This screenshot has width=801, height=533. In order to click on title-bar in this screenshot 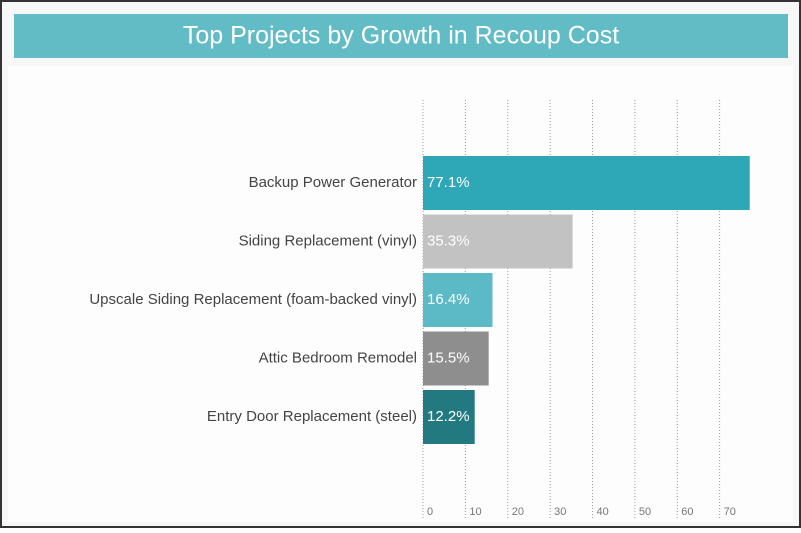, I will do `click(401, 36)`.